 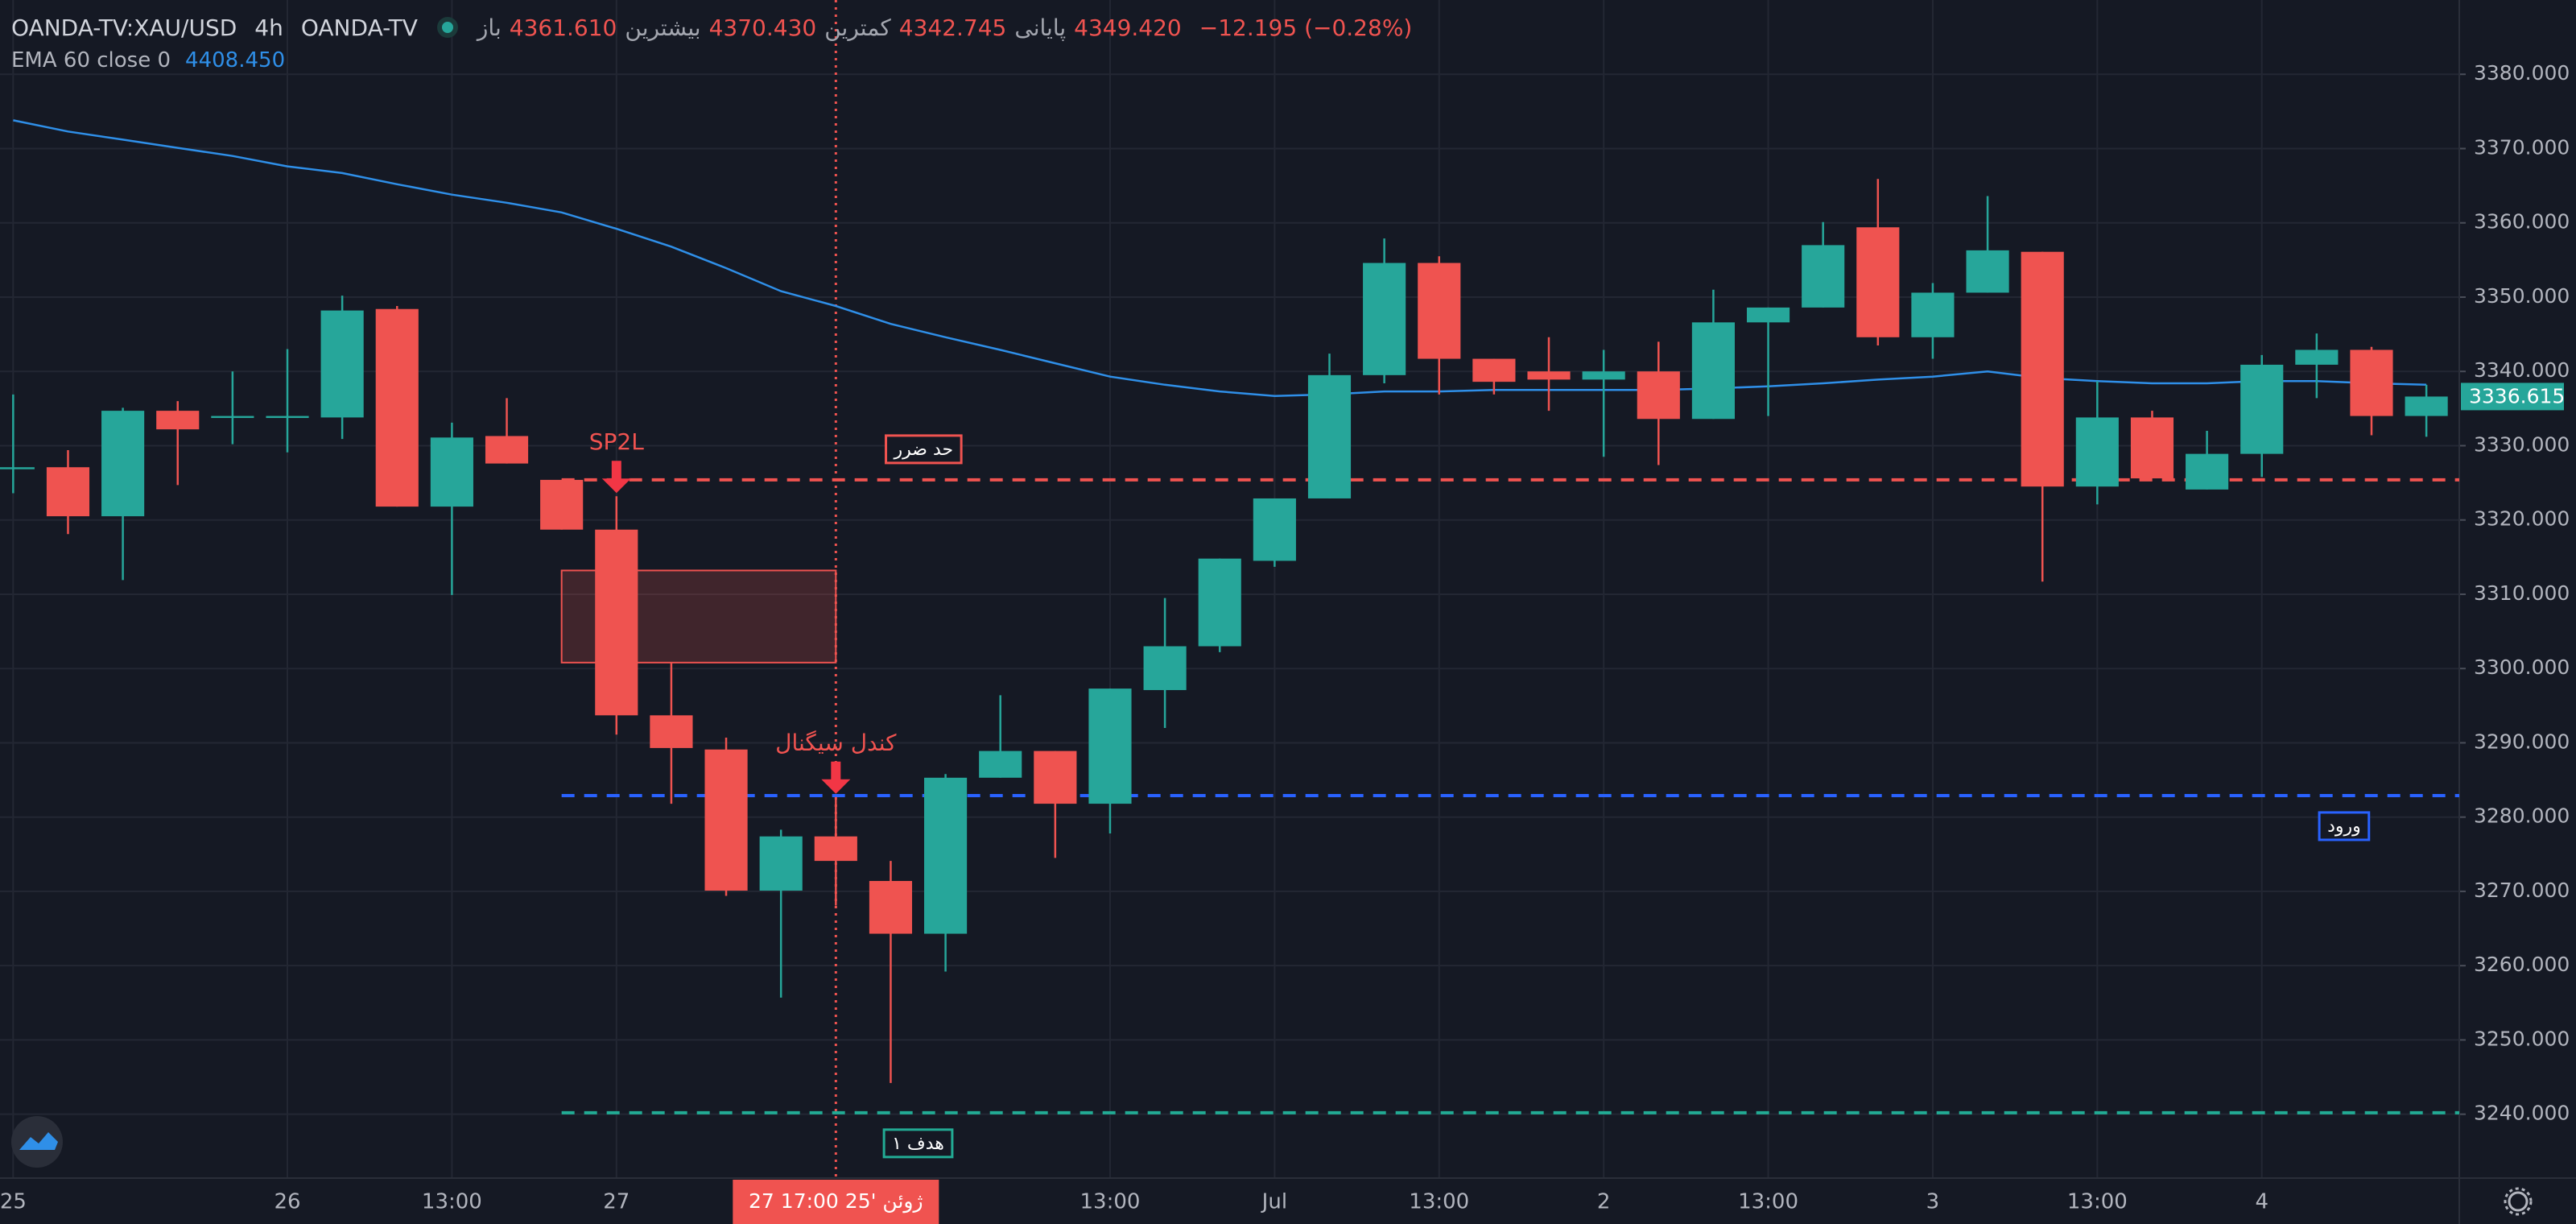 What do you see at coordinates (2522, 1113) in the screenshot?
I see `y-tick-label: 3240.000` at bounding box center [2522, 1113].